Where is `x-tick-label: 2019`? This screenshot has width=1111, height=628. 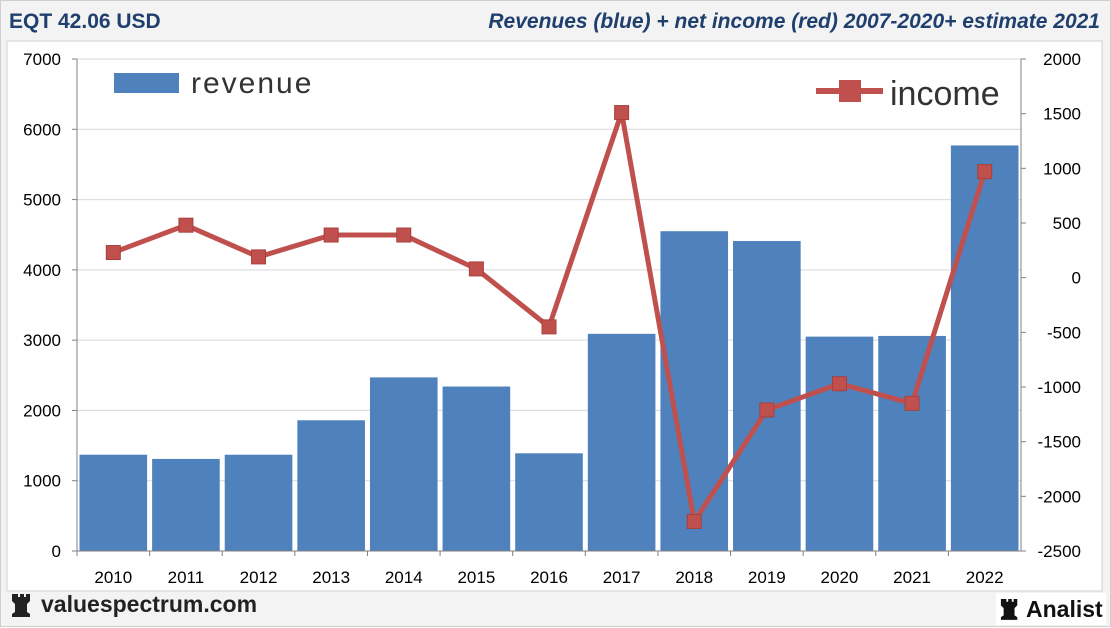
x-tick-label: 2019 is located at coordinates (767, 577).